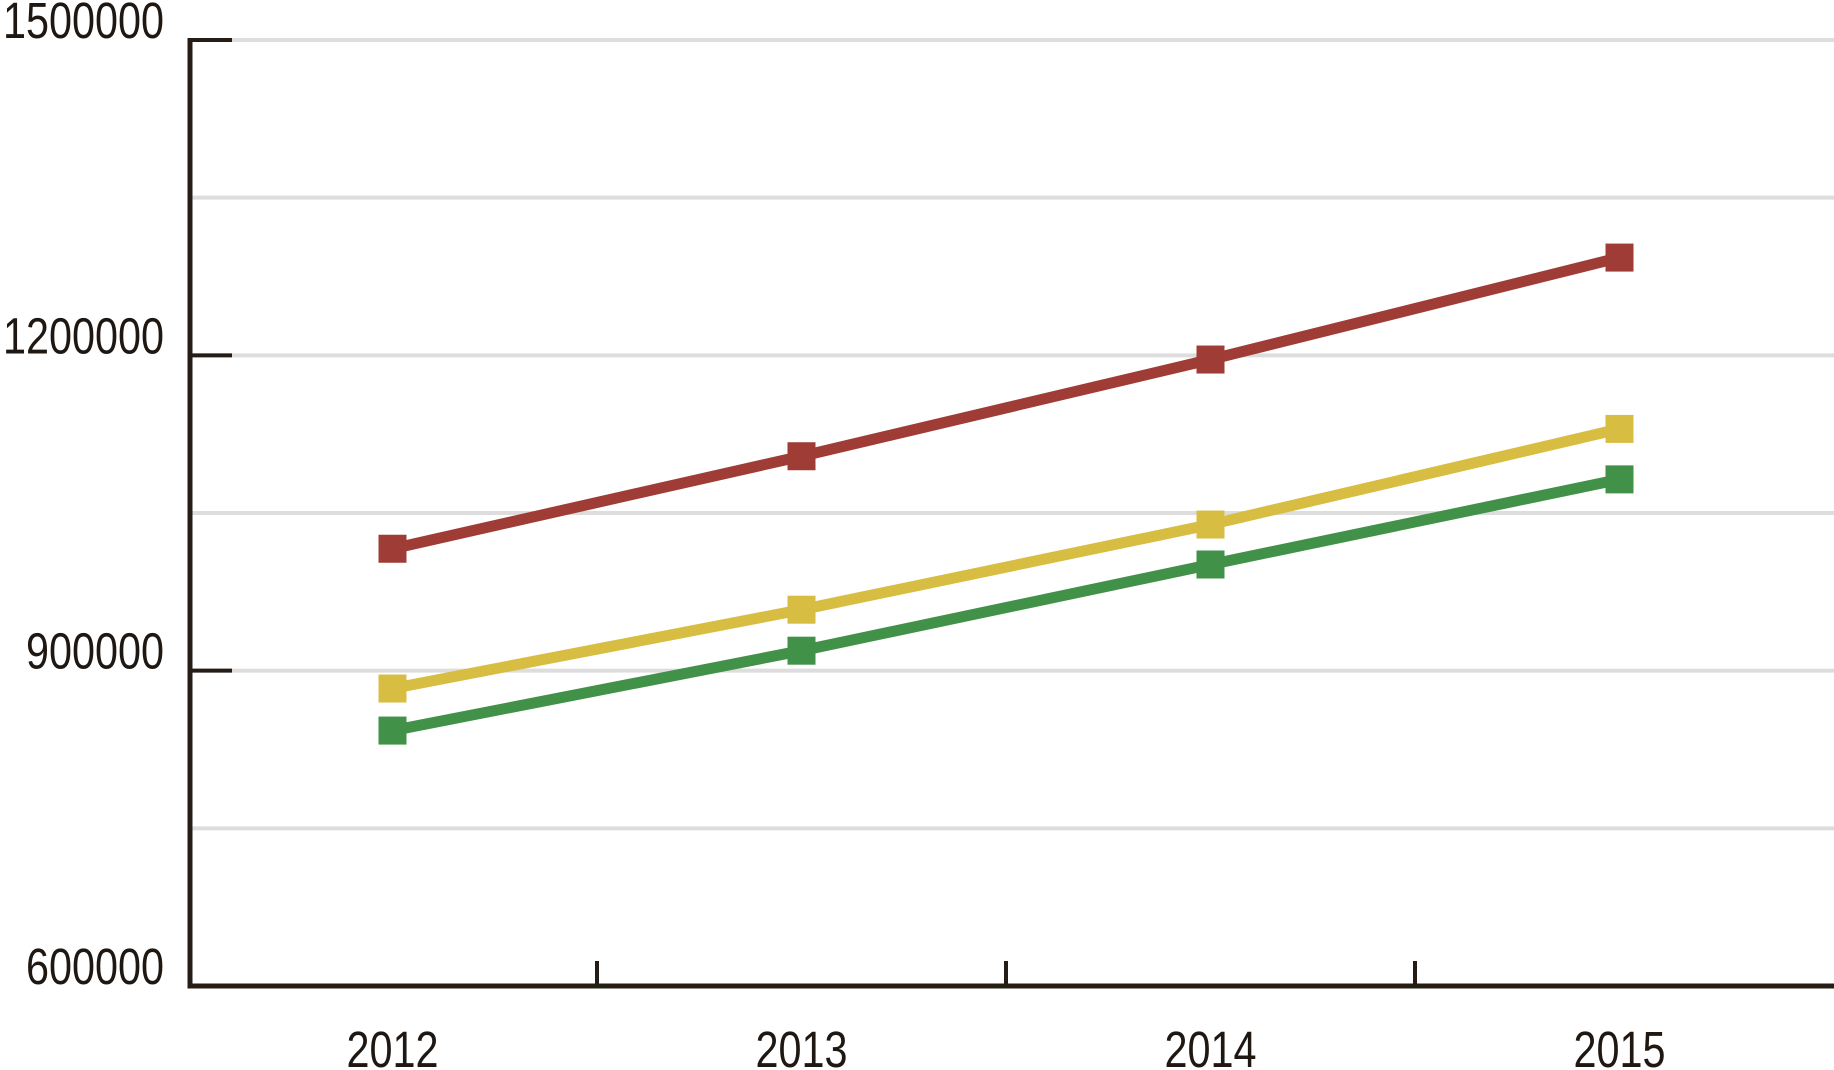 The height and width of the screenshot is (1070, 1834). What do you see at coordinates (1211, 1045) in the screenshot?
I see `x-axis-label: 2014` at bounding box center [1211, 1045].